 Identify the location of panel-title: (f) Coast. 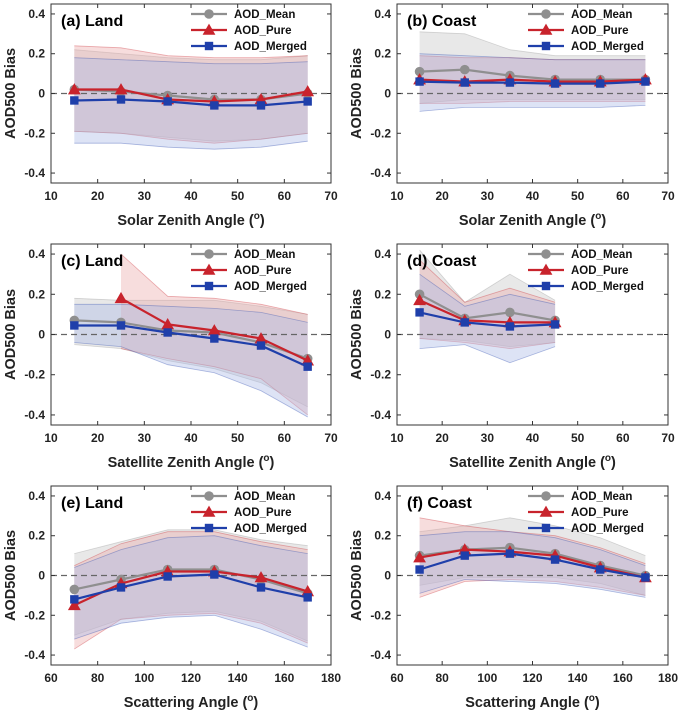
(440, 503).